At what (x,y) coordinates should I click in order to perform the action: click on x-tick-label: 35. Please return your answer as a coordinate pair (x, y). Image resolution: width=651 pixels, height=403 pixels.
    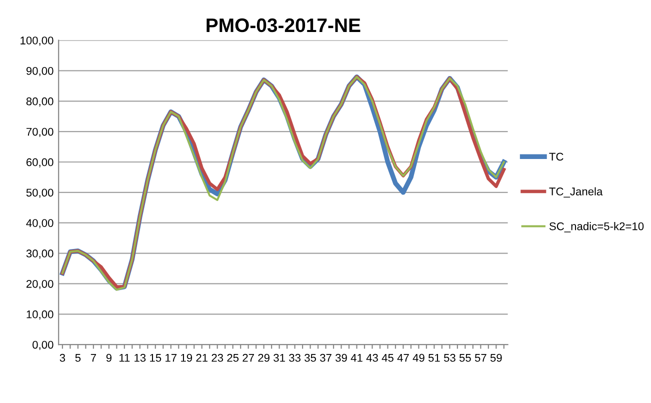
    Looking at the image, I should click on (310, 358).